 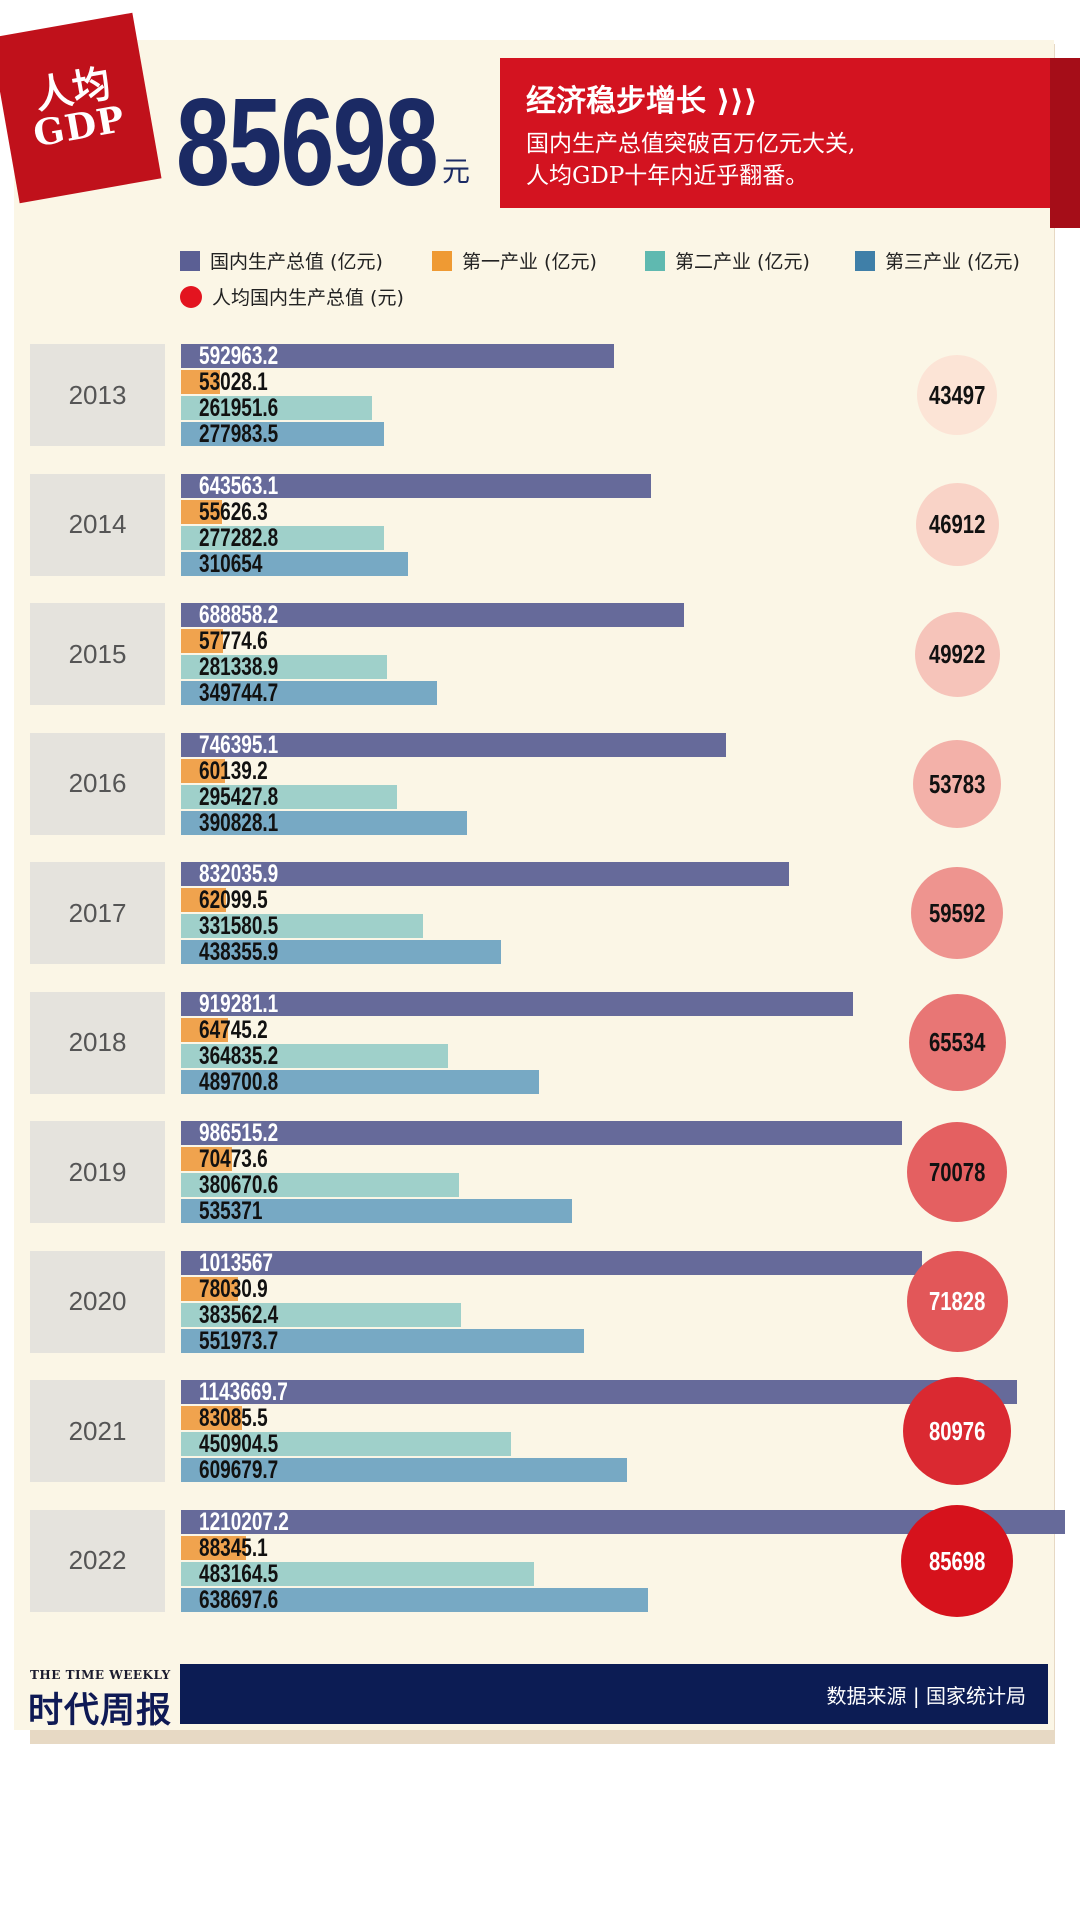 I want to click on bar-2014-s0, so click(x=416, y=485).